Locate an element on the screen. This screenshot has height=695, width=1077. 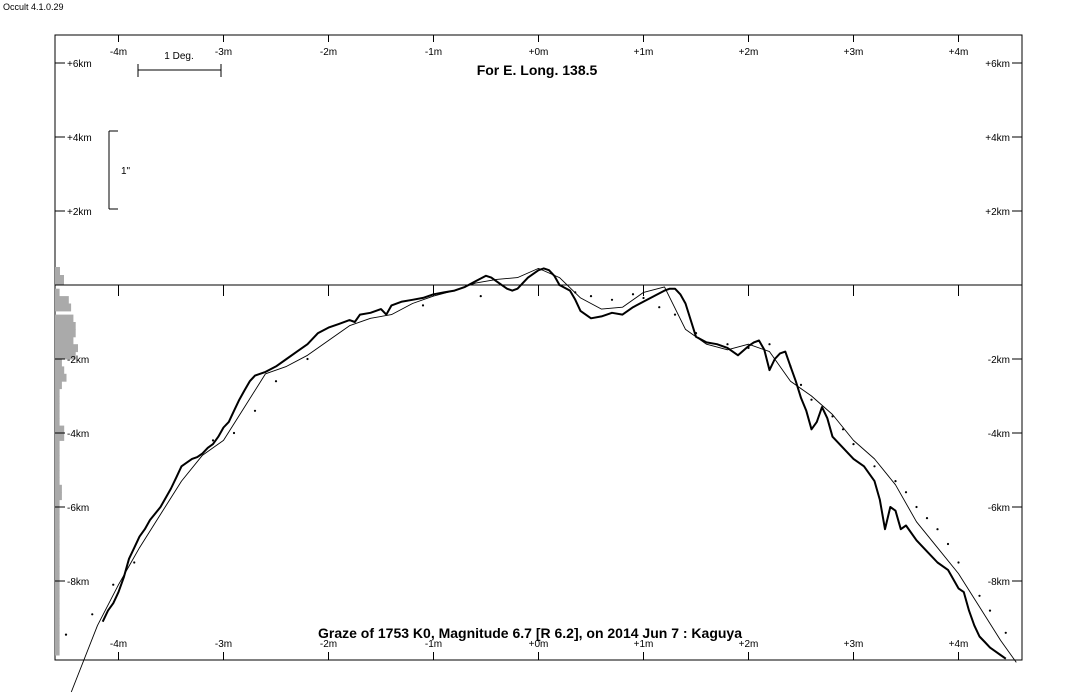
y-tick-label-right: +2km is located at coordinates (997, 212).